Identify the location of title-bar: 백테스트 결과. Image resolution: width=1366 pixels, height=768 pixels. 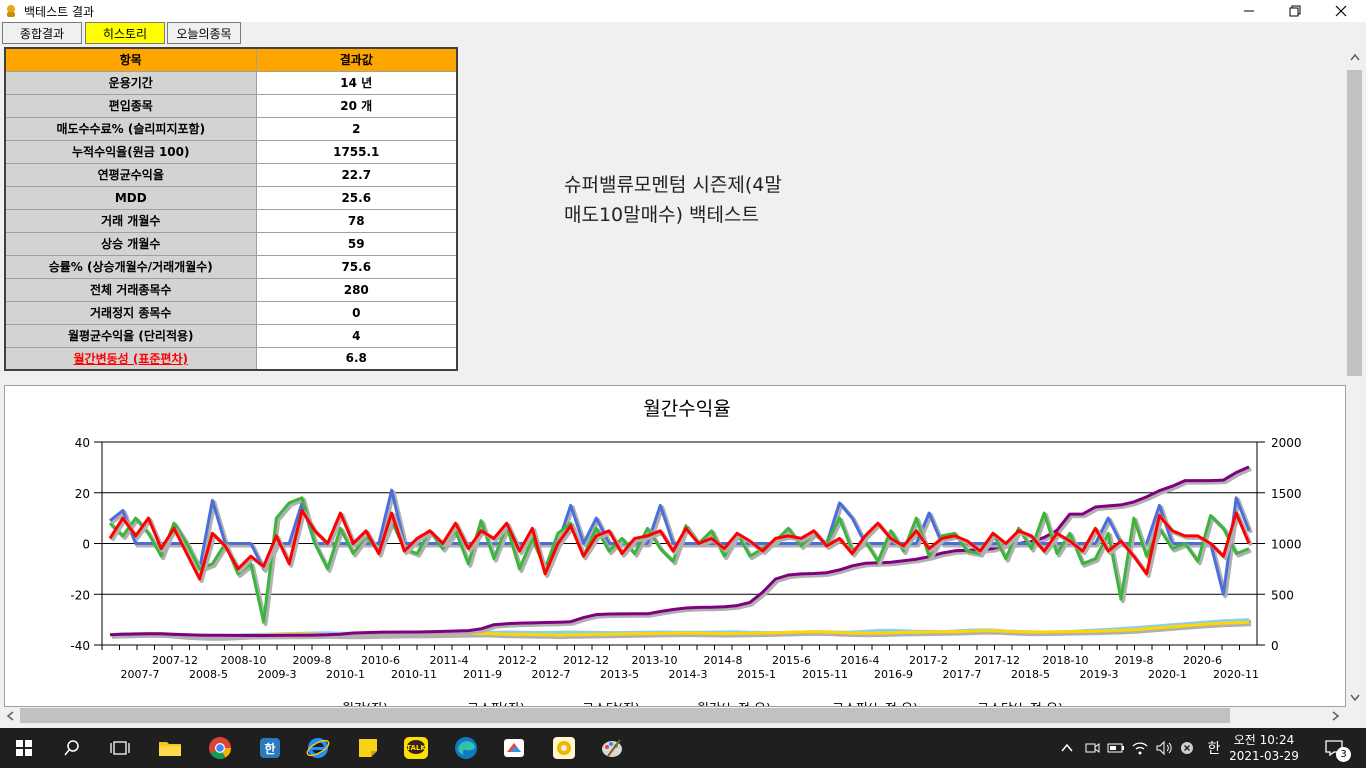
(683, 11).